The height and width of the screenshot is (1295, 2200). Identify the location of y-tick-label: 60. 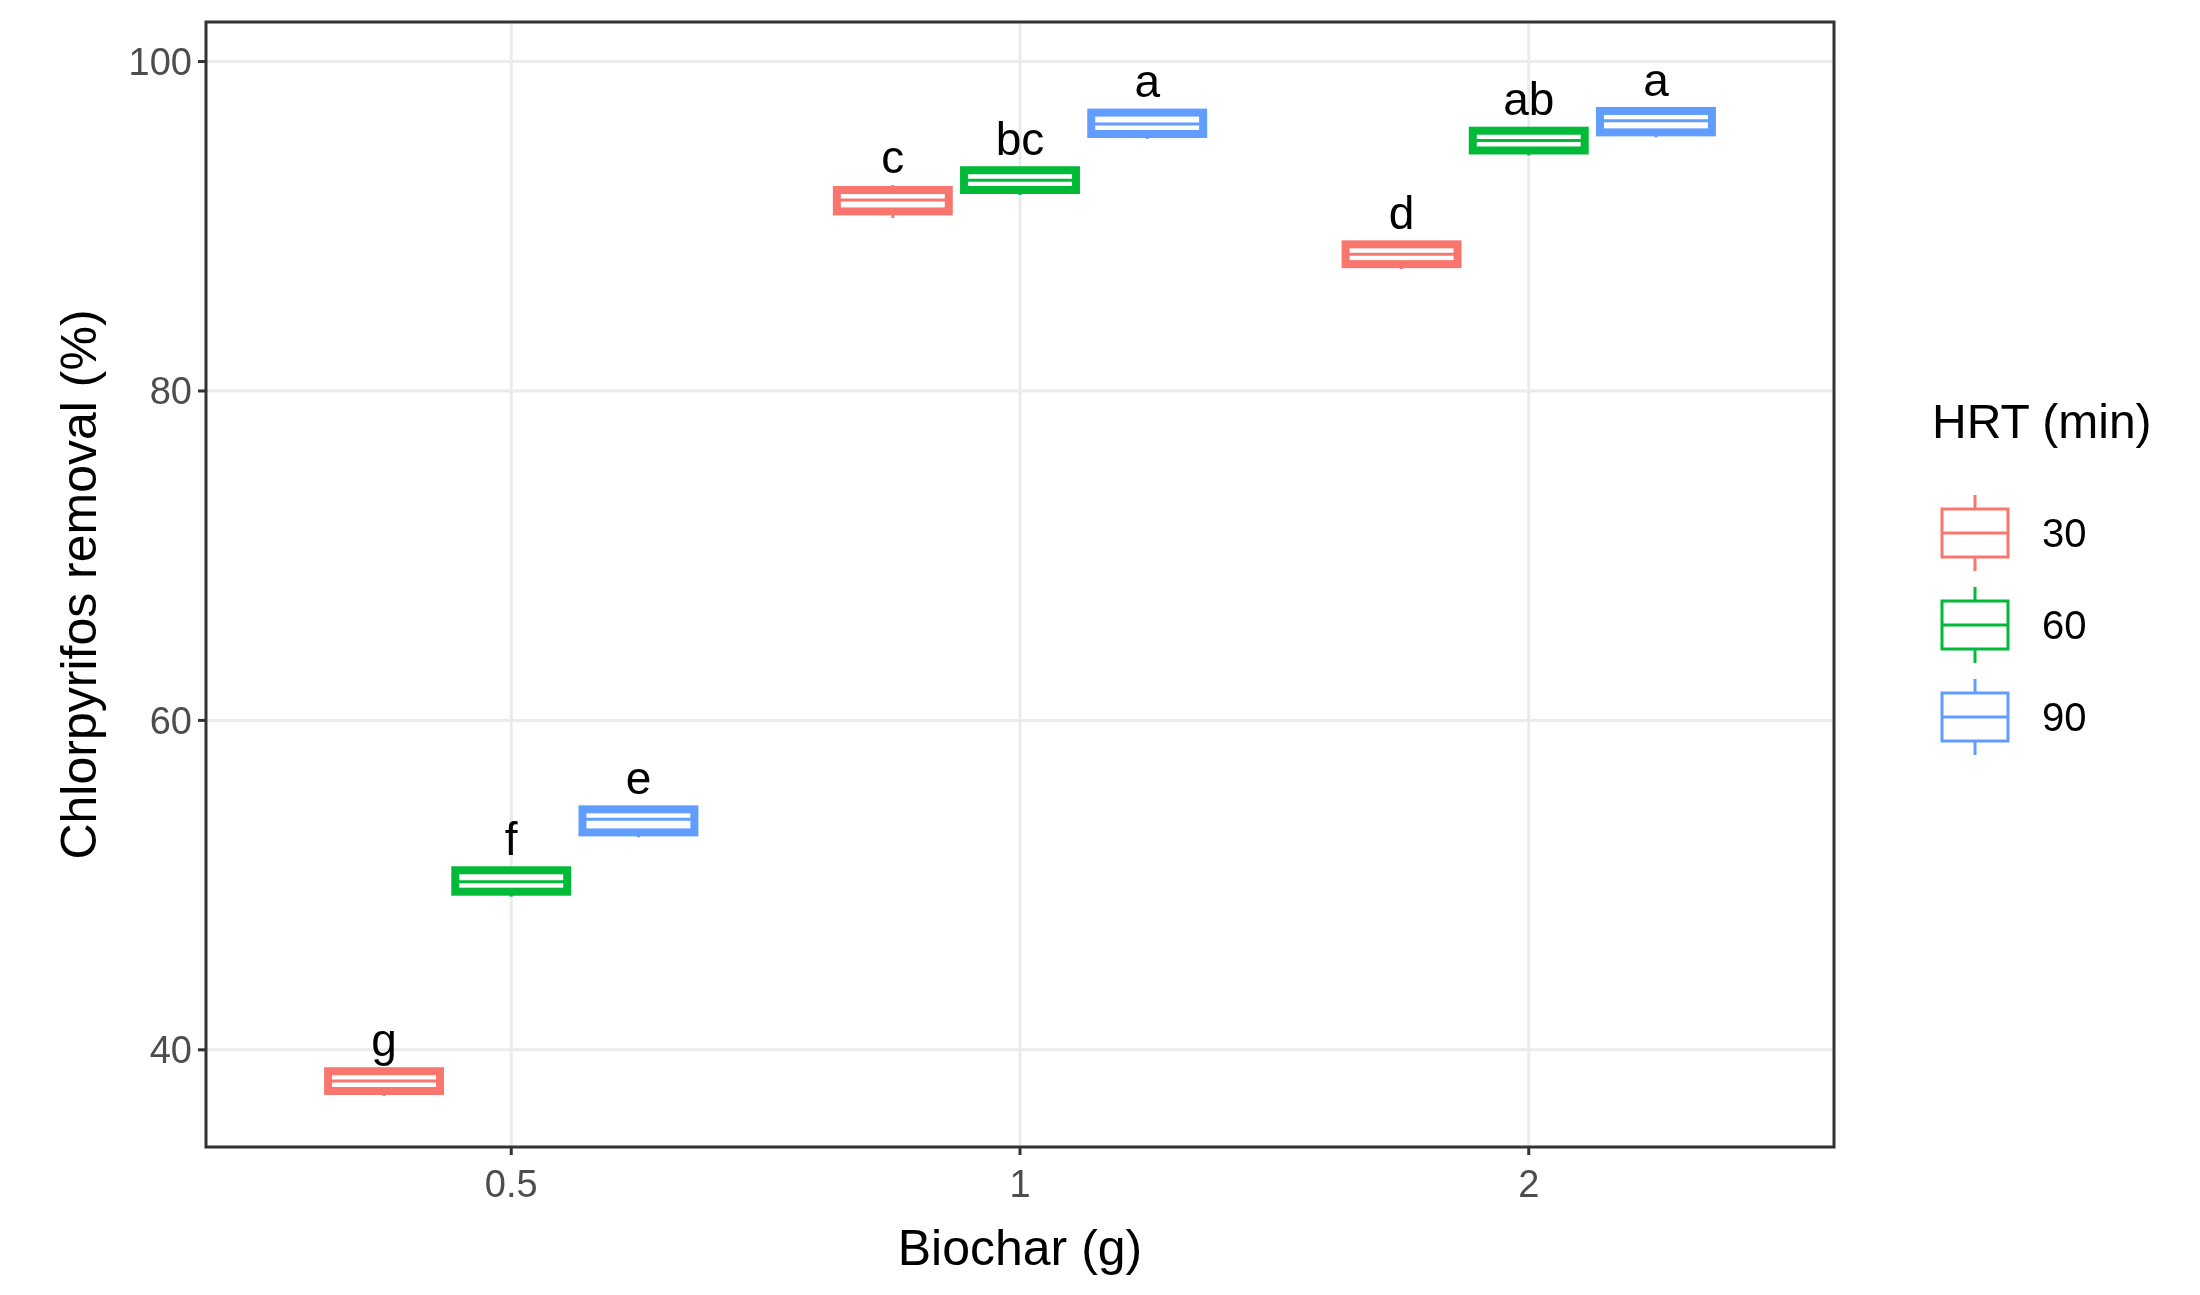
(170, 720).